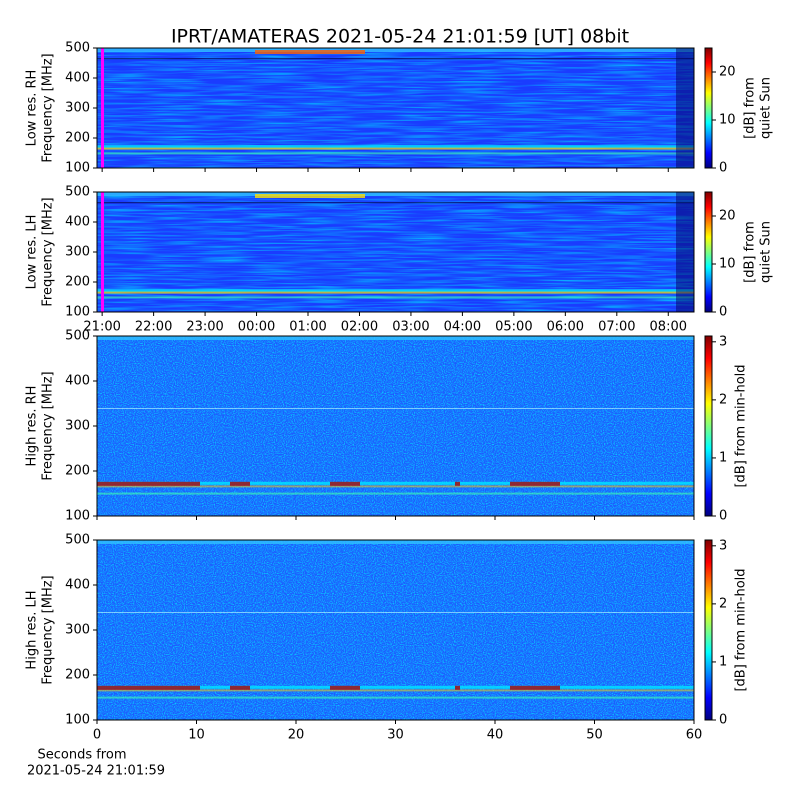  I want to click on x-tick-label: 21:00, so click(101, 327).